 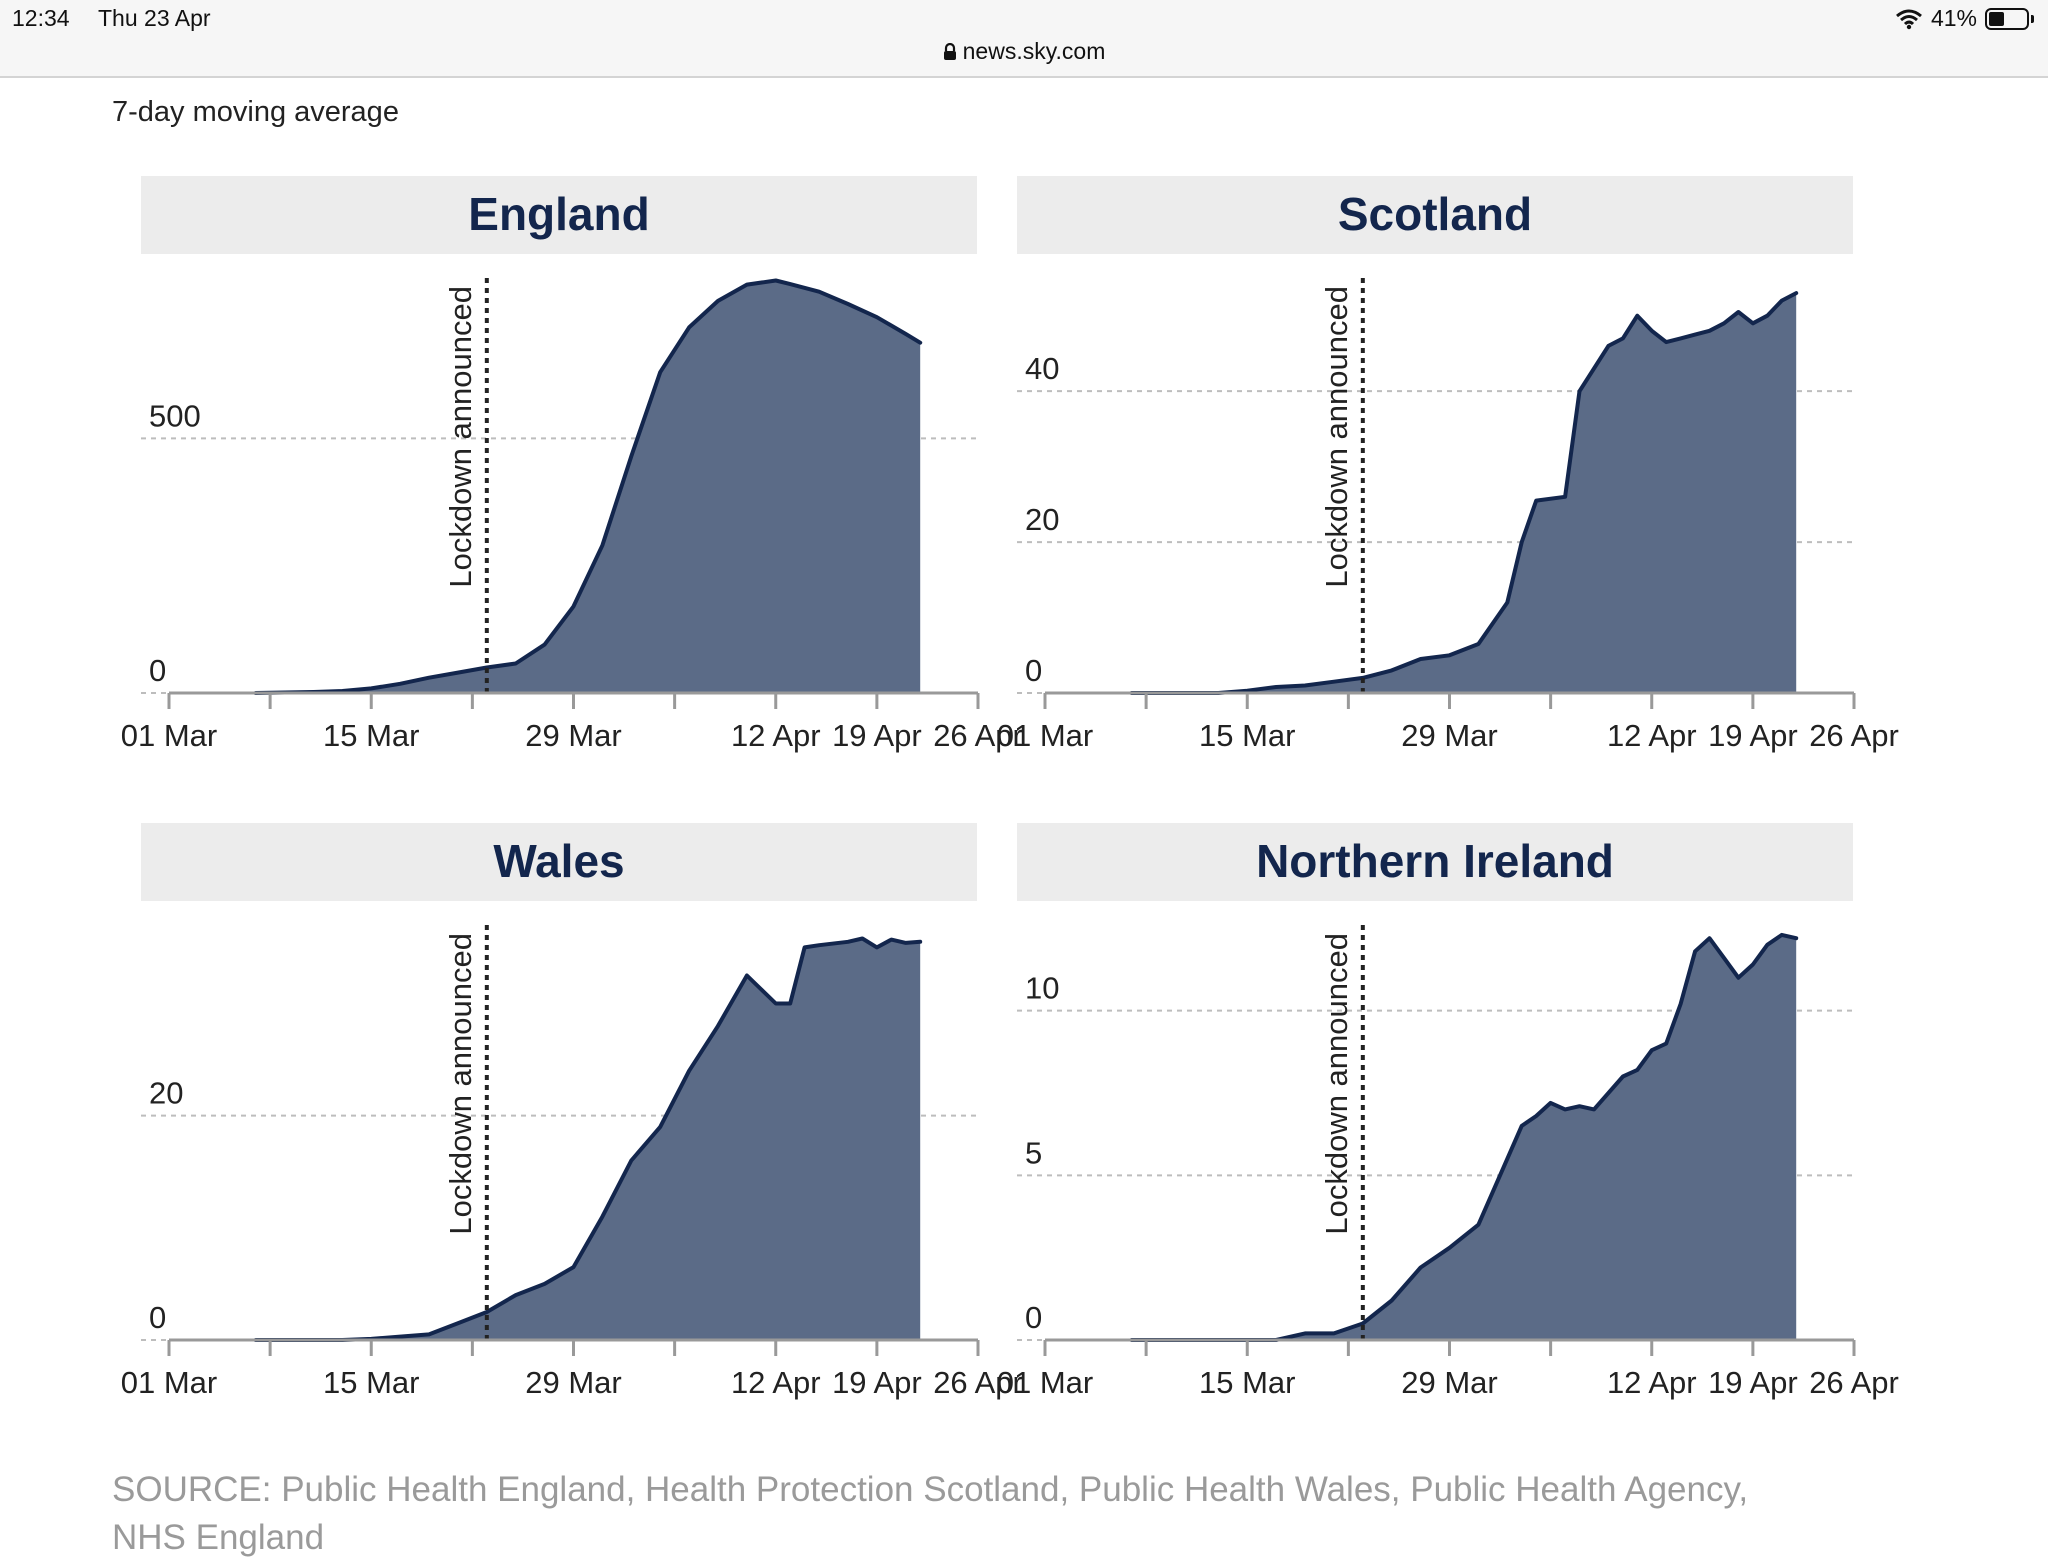 I want to click on x-tick-label-northern-ireland: 01 Mar, so click(x=1045, y=1382).